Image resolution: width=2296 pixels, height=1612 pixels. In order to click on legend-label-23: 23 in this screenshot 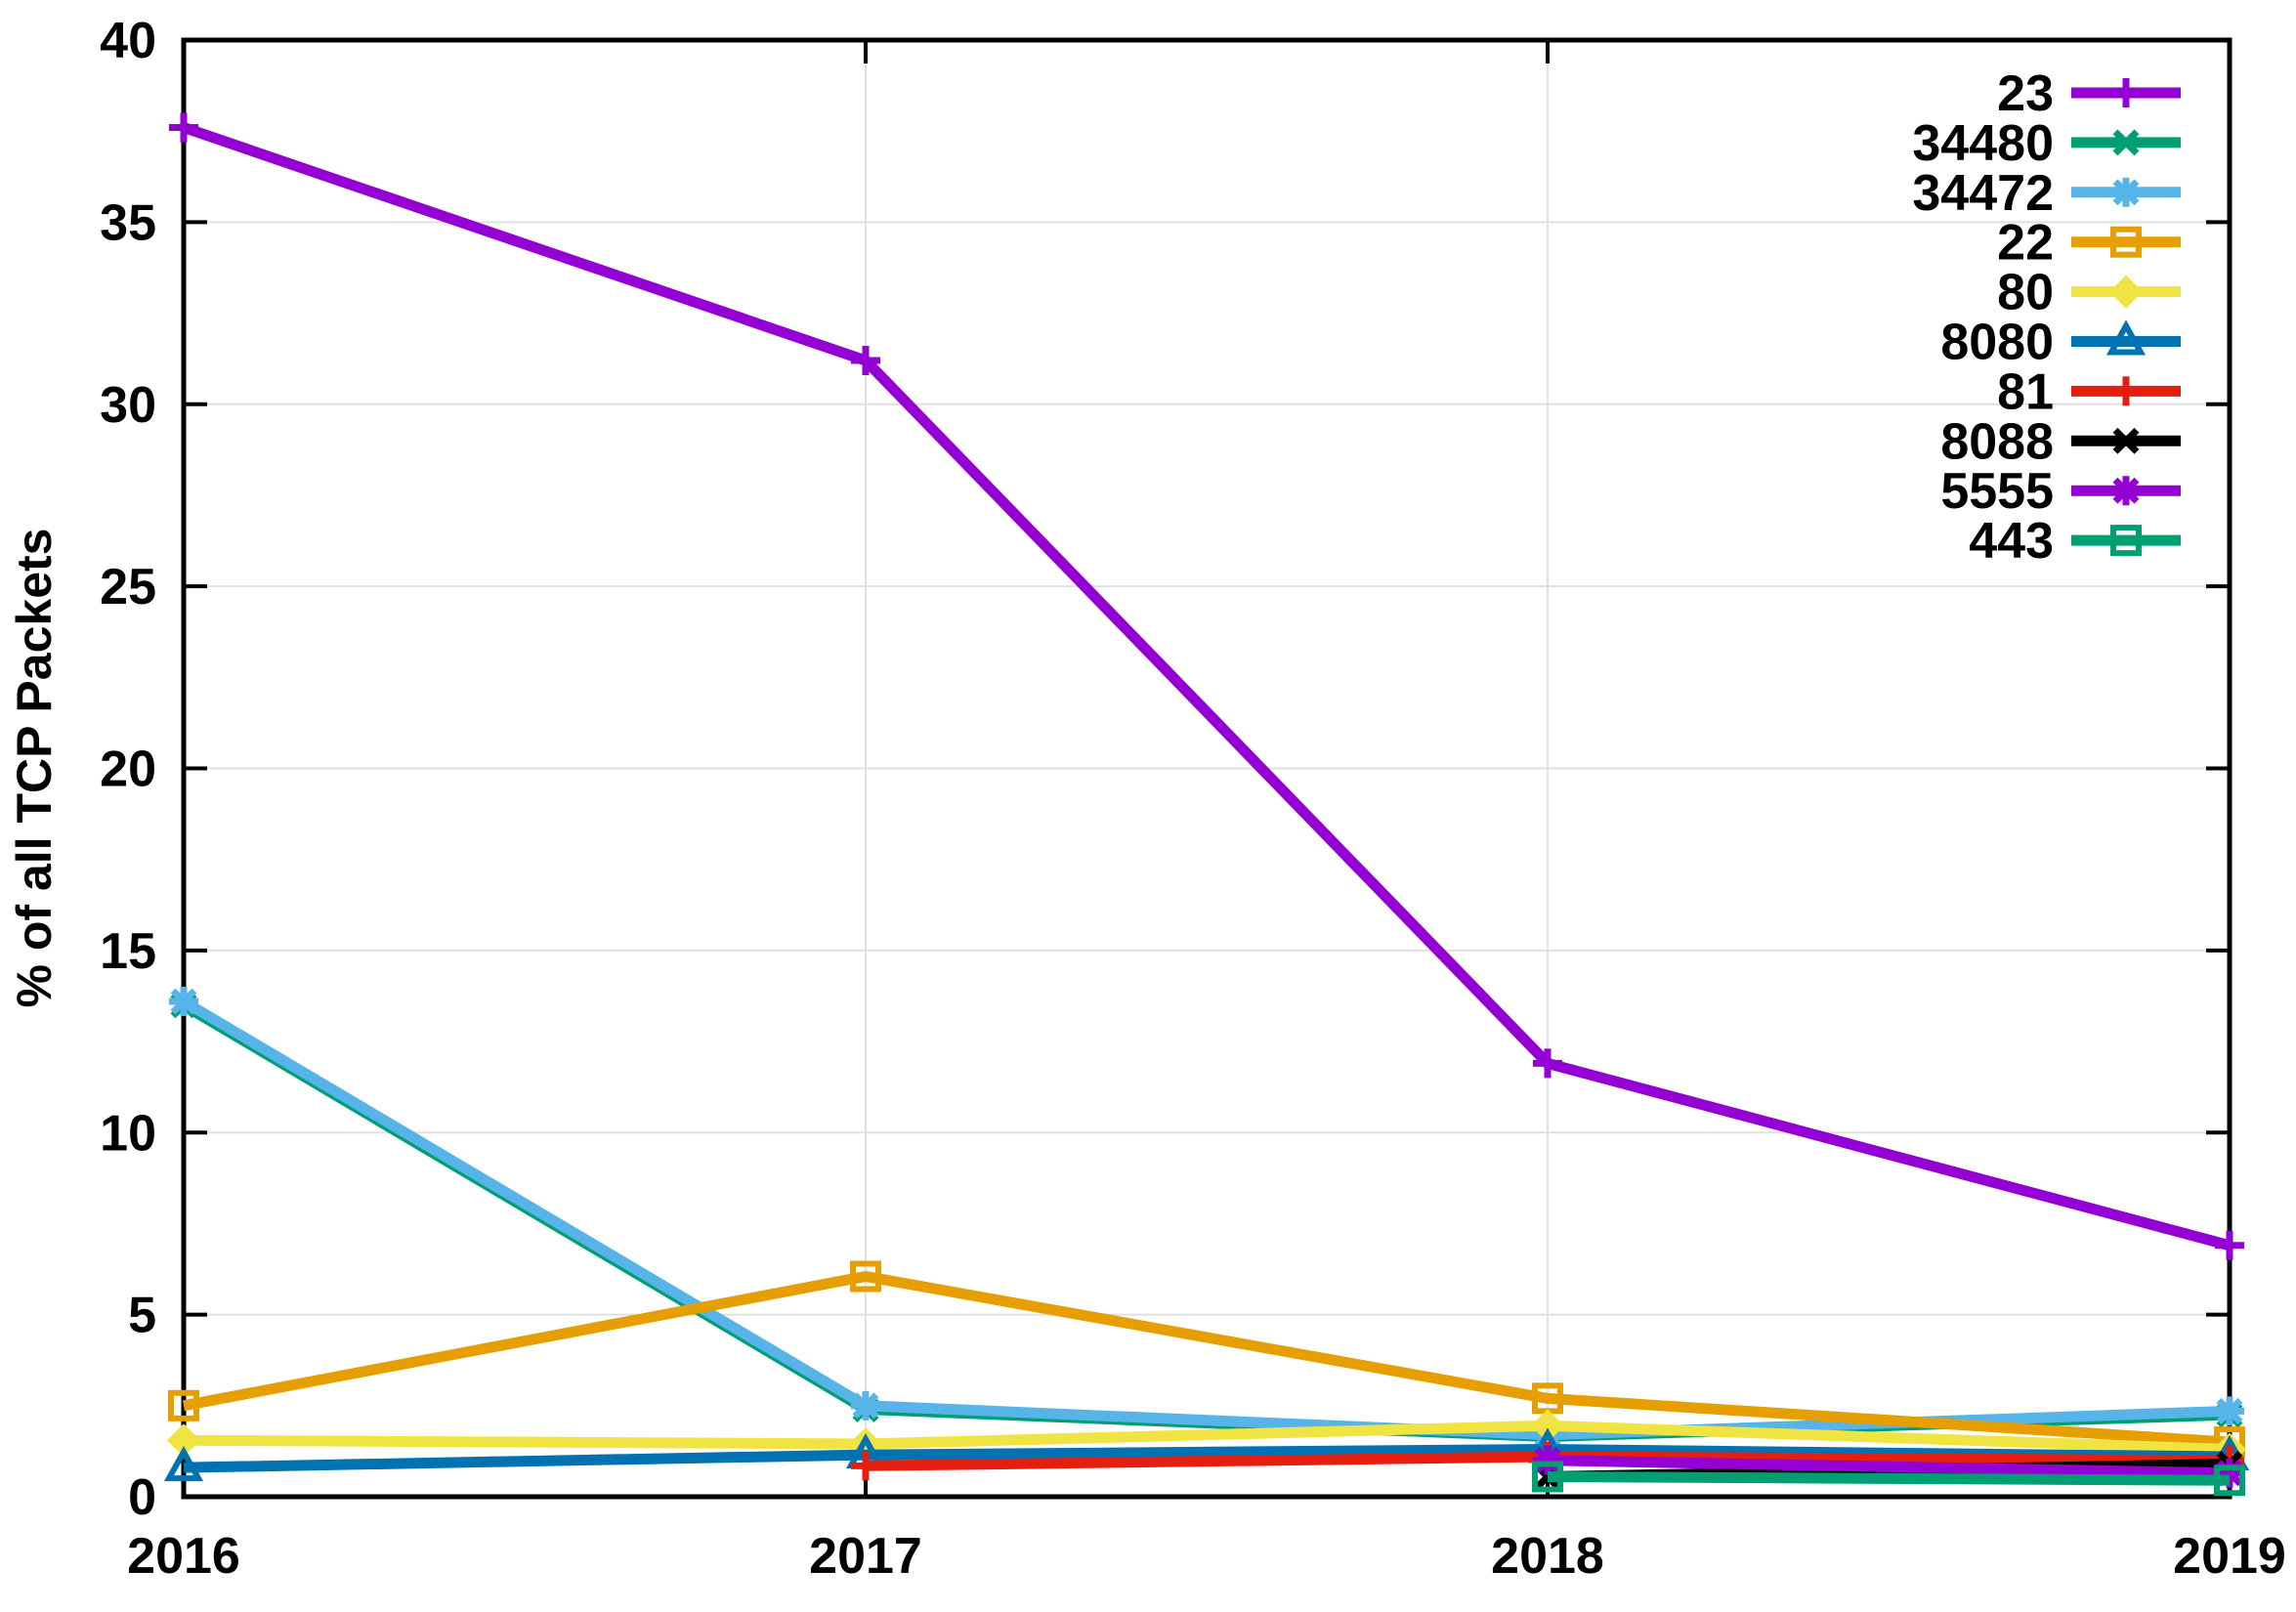, I will do `click(2025, 93)`.